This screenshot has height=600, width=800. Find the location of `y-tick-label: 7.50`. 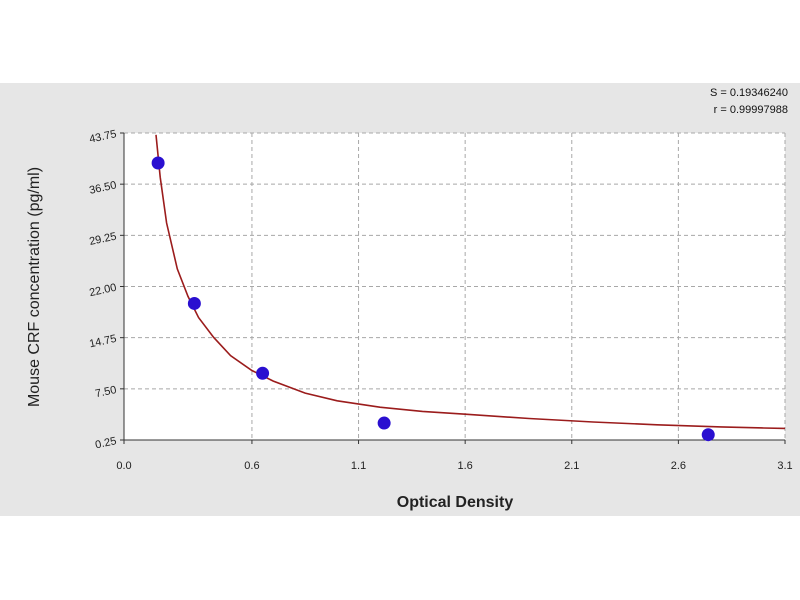

y-tick-label: 7.50 is located at coordinates (105, 392).